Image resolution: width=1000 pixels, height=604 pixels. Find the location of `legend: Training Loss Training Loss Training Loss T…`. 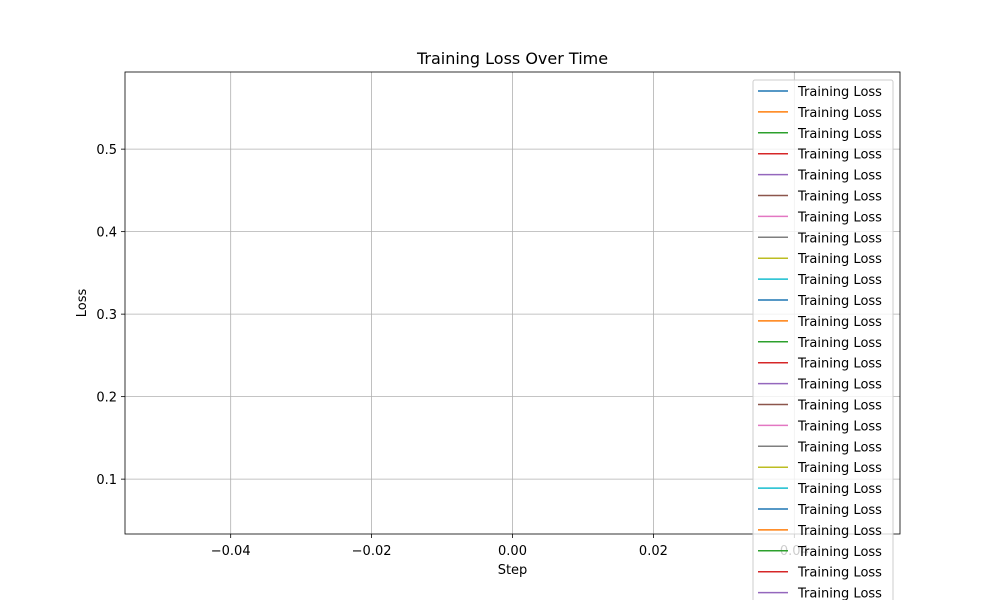

legend: Training Loss Training Loss Training Loss T… is located at coordinates (823, 341).